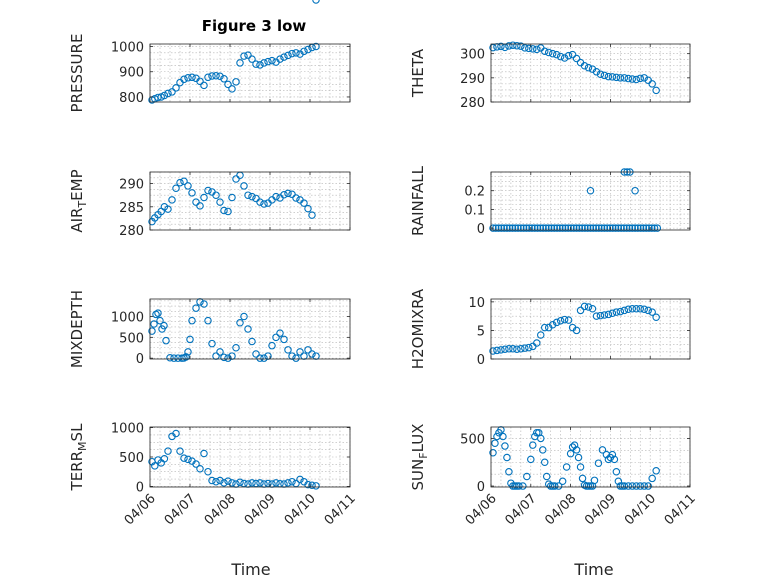 The height and width of the screenshot is (583, 778). Describe the element at coordinates (550, 76) in the screenshot. I see `panel-theta: 280 290 300 THETA` at that location.